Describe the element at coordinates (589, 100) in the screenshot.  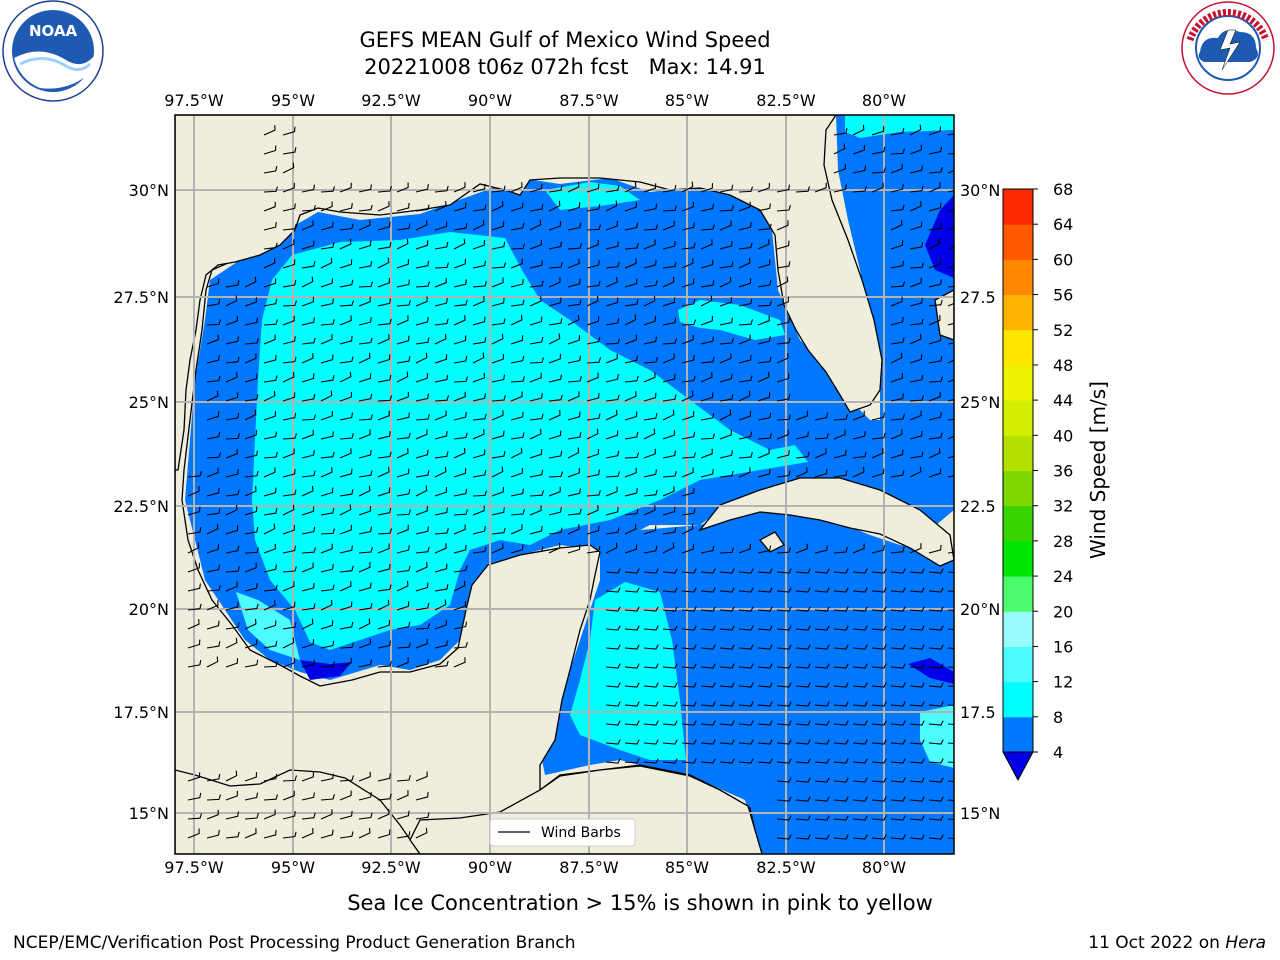
I see `lon-tick: 87.5°W` at that location.